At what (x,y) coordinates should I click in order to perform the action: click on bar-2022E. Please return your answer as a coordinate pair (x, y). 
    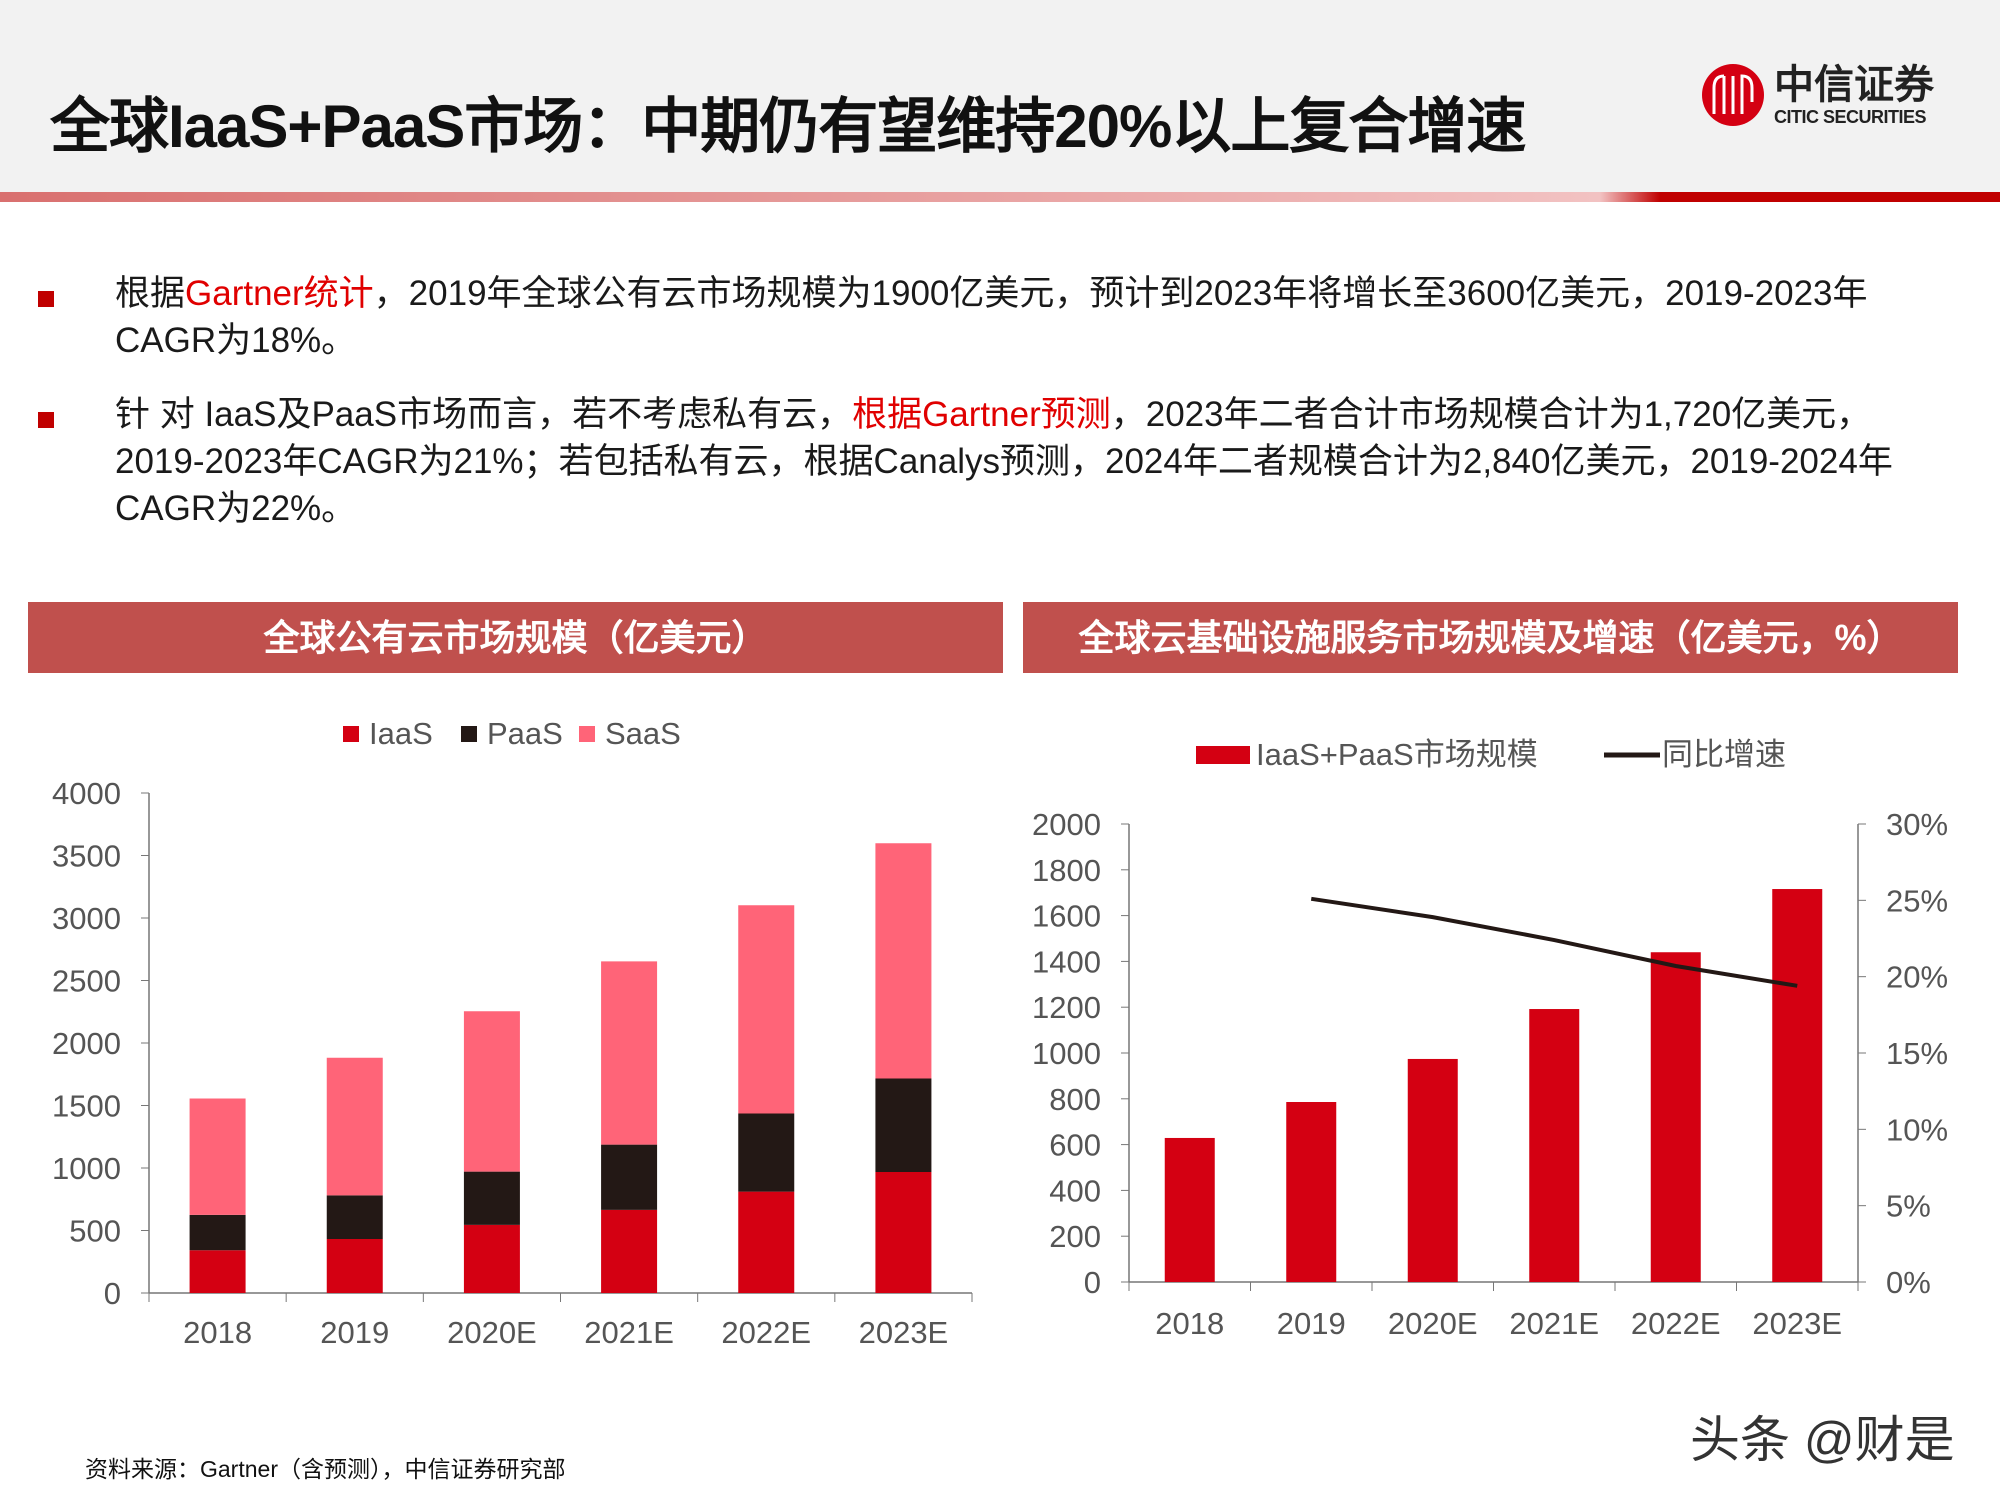
    Looking at the image, I should click on (1675, 1117).